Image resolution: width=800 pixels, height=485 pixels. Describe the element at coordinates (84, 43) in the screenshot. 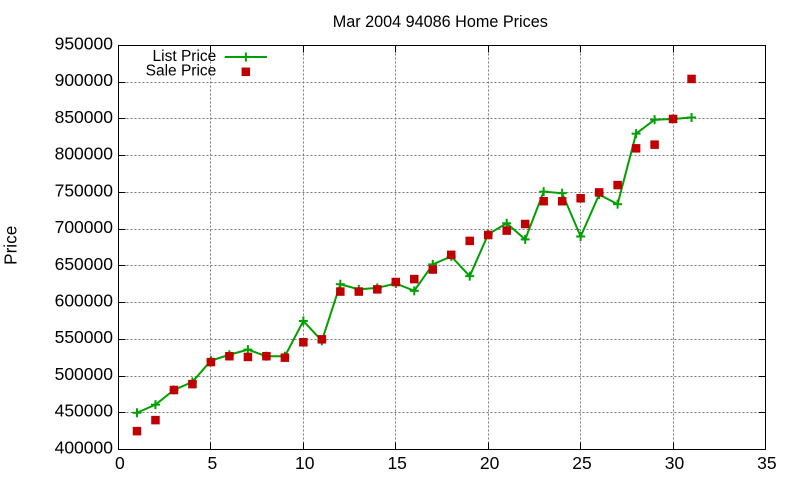

I see `svg-text: 950000` at that location.